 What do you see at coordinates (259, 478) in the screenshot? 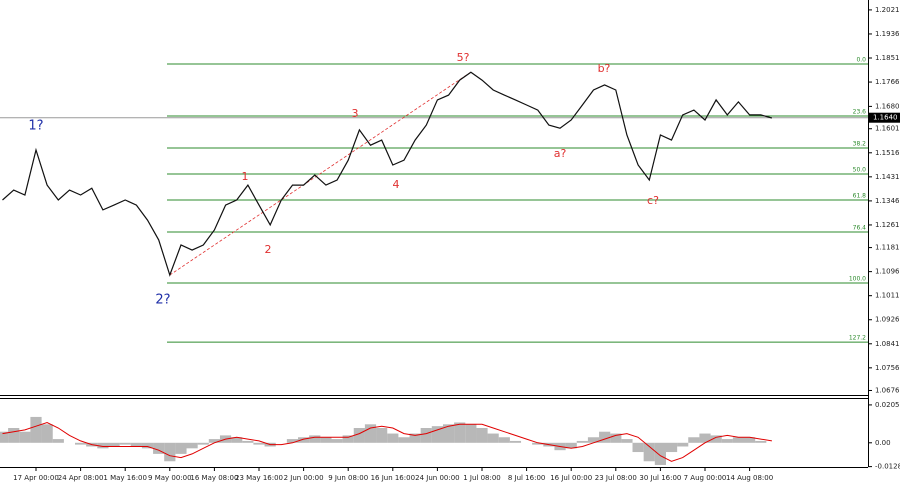
I see `x-tick-label: 23 May 16:00` at bounding box center [259, 478].